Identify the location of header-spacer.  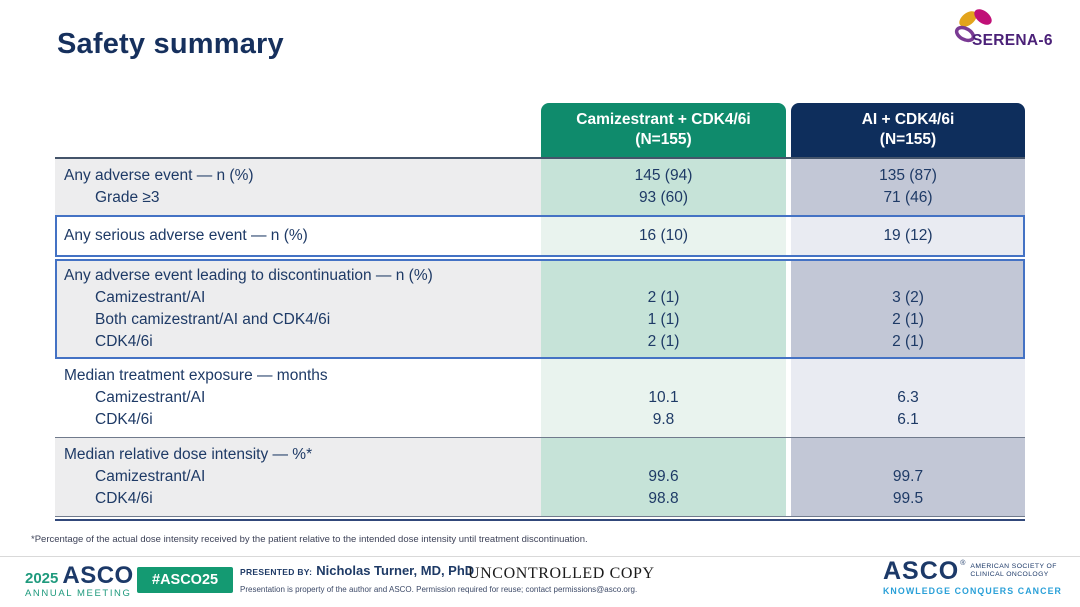
(298, 130).